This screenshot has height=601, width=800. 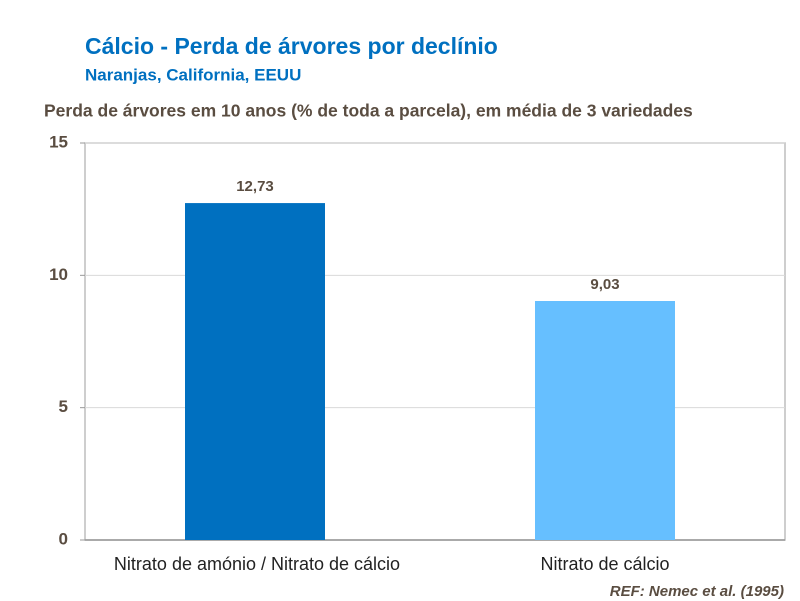 I want to click on x-tick-label: Nitrato de amónio / Nitrato de cálcio, so click(x=257, y=564).